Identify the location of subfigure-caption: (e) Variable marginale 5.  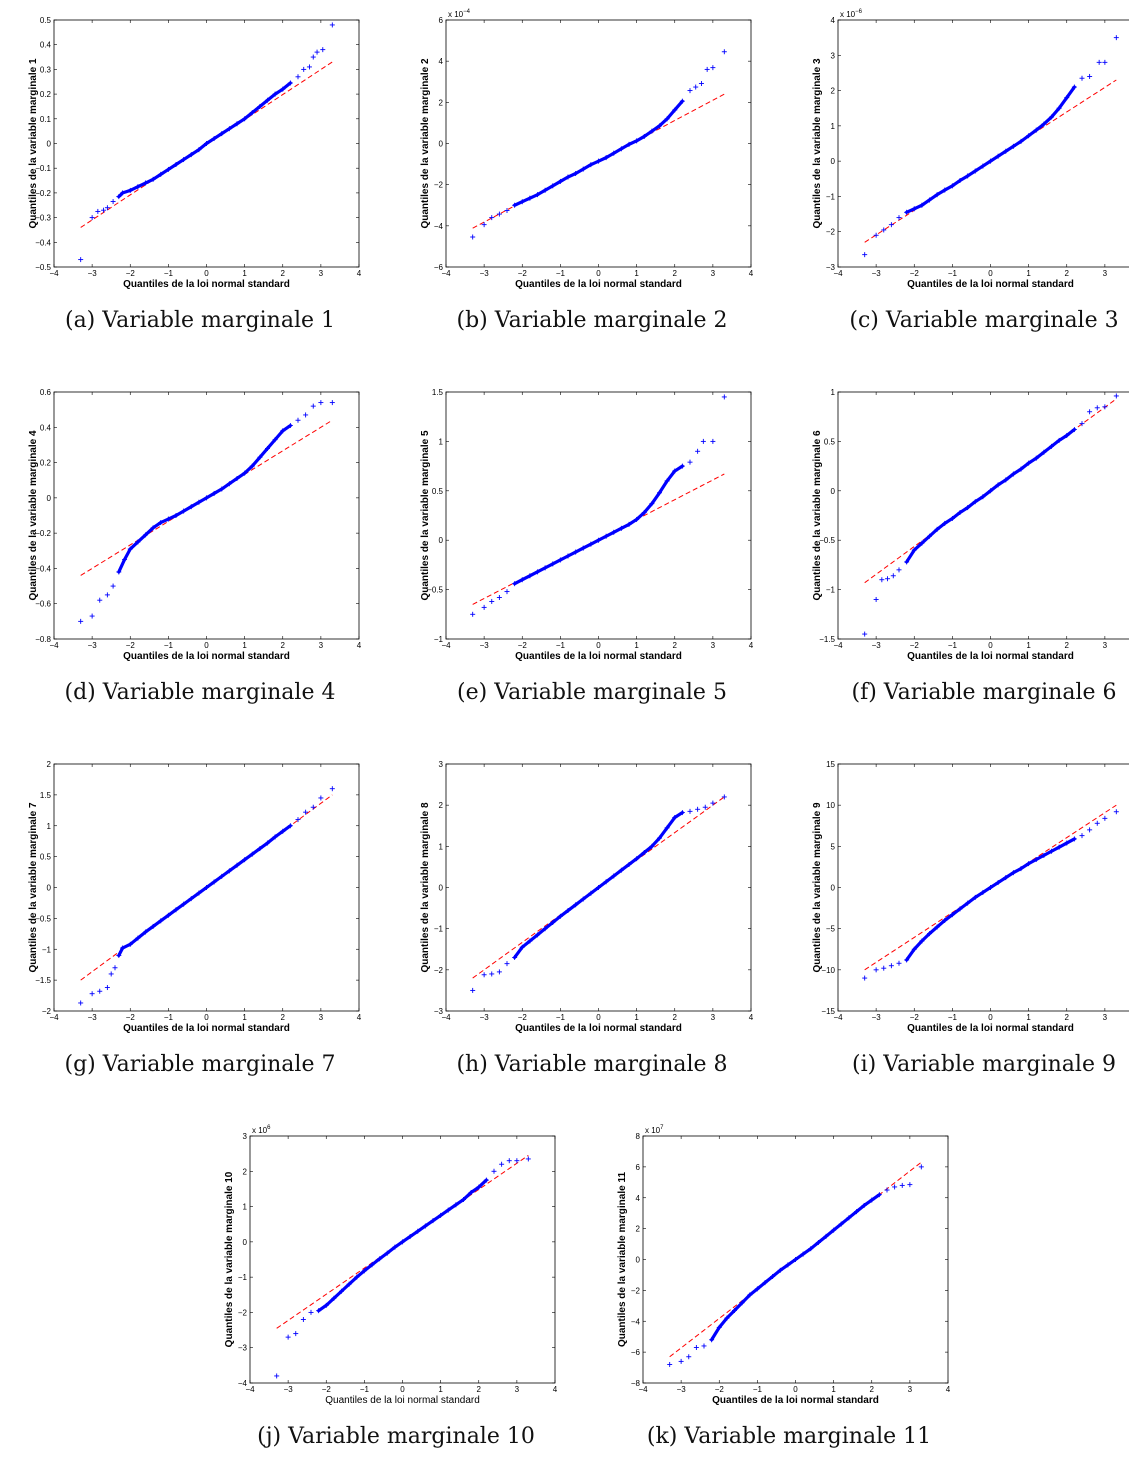
(592, 692).